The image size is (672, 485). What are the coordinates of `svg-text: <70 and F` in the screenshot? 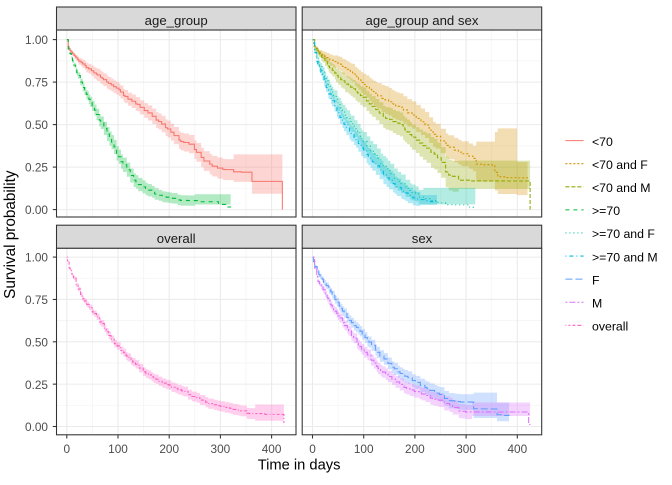 It's located at (620, 165).